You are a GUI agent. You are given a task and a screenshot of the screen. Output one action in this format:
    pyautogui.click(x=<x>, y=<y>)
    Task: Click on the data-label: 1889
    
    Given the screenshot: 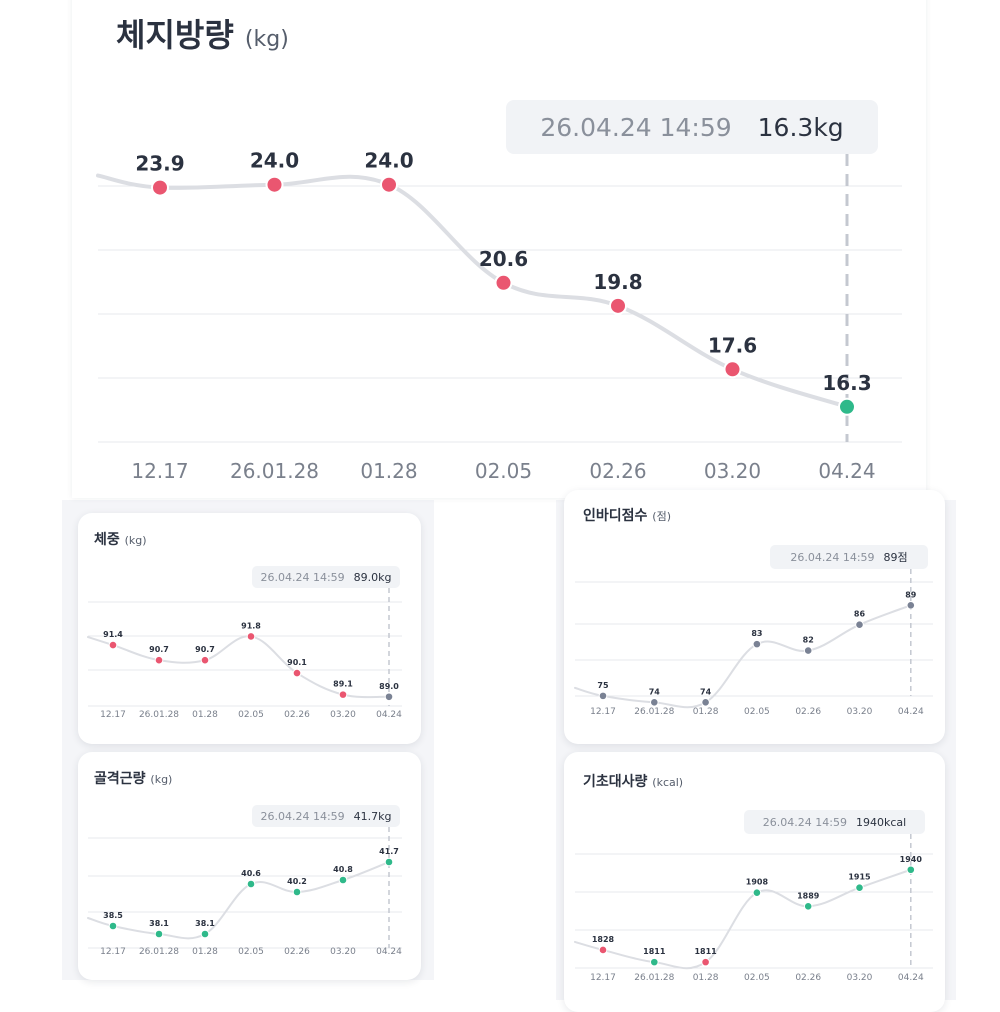 What is the action you would take?
    pyautogui.click(x=808, y=895)
    